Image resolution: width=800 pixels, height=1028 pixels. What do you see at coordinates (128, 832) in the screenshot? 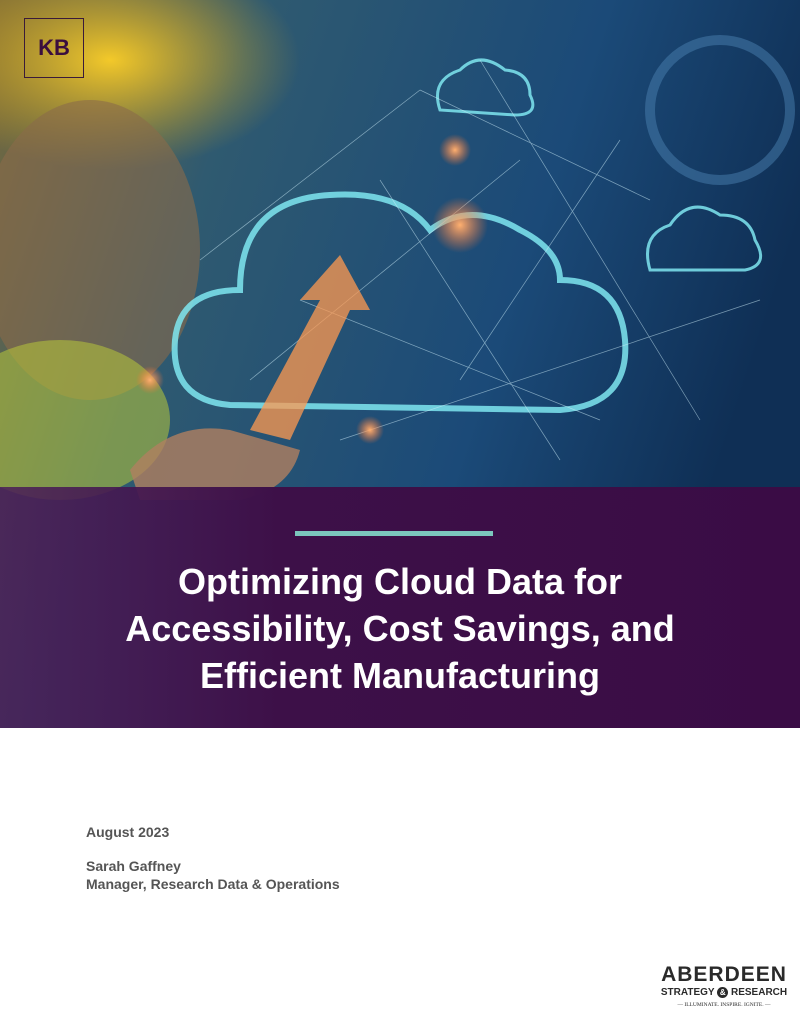
I see `date: August 2023` at bounding box center [128, 832].